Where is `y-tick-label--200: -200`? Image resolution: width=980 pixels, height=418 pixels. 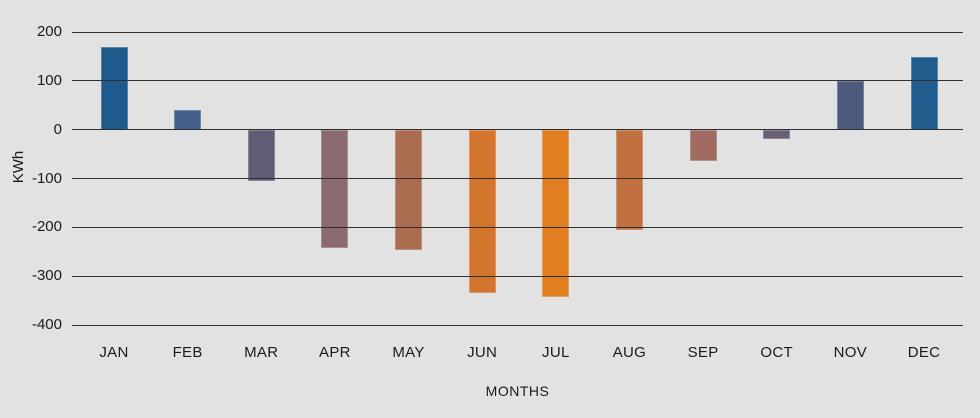
y-tick-label--200: -200 is located at coordinates (46, 227).